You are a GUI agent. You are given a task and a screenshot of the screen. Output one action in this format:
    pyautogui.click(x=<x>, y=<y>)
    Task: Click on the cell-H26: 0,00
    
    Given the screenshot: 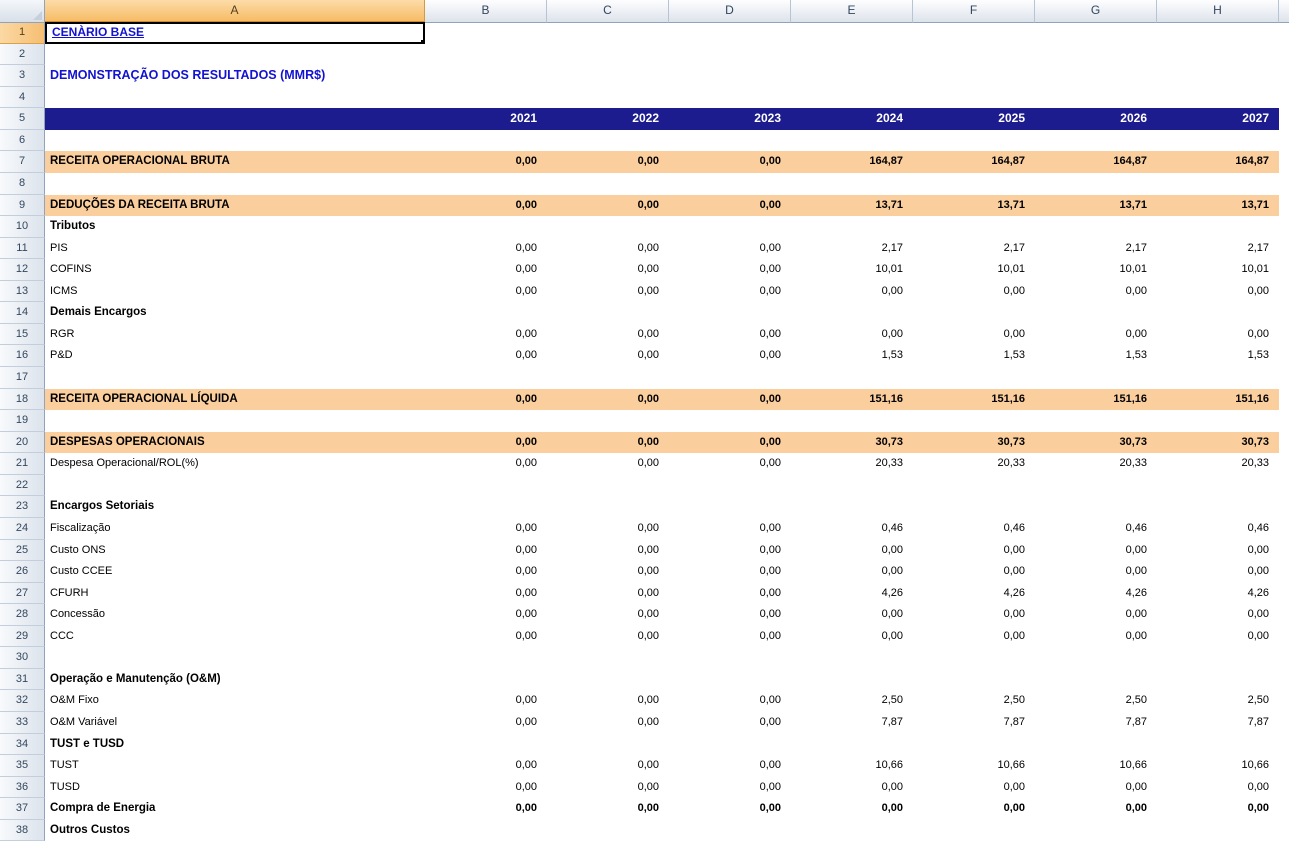 What is the action you would take?
    pyautogui.click(x=1258, y=571)
    